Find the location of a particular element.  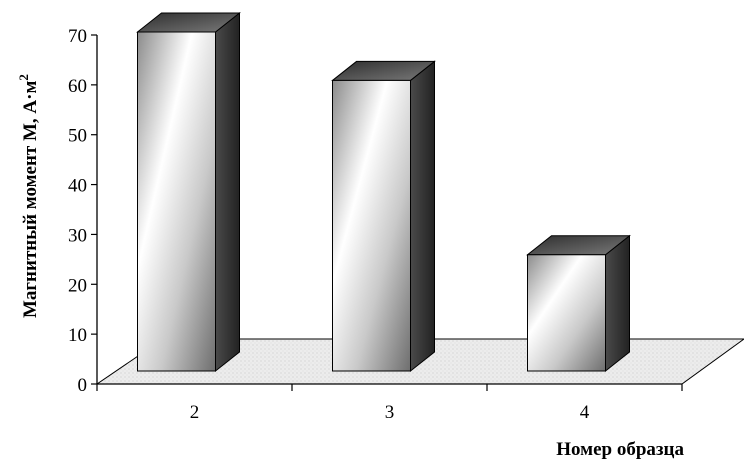

x-tick-label: 4 is located at coordinates (585, 412).